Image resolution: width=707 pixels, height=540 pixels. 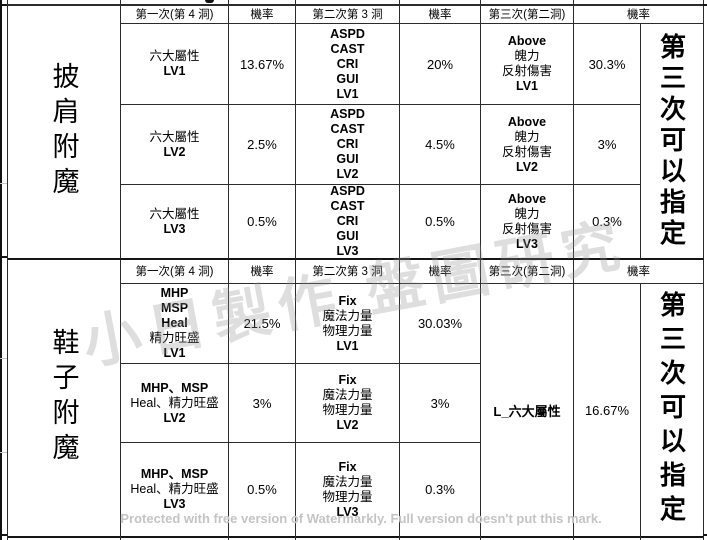 I want to click on grid-line-ext-mid, so click(x=3, y=257).